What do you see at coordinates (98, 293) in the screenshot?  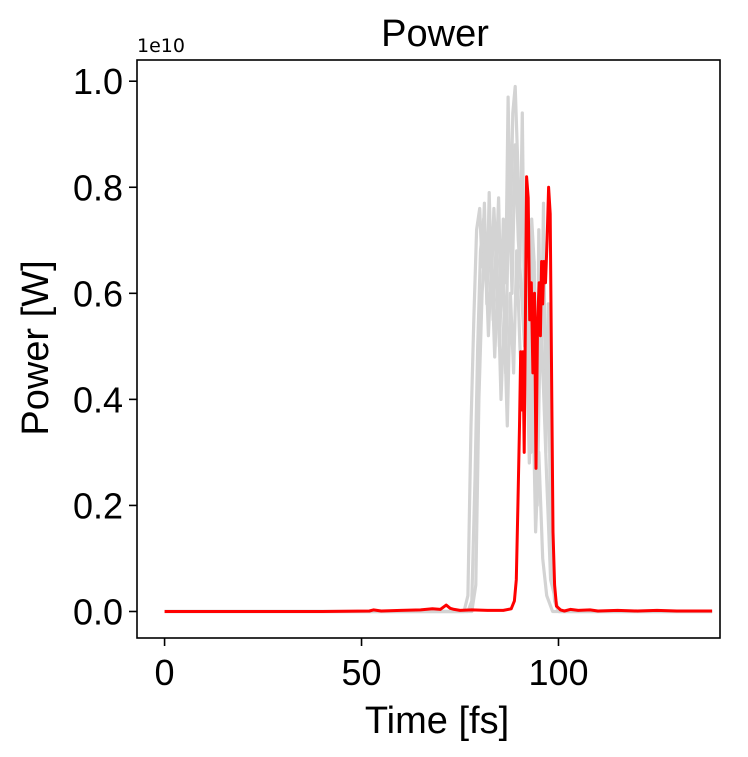 I see `y-tick-label: 0.6` at bounding box center [98, 293].